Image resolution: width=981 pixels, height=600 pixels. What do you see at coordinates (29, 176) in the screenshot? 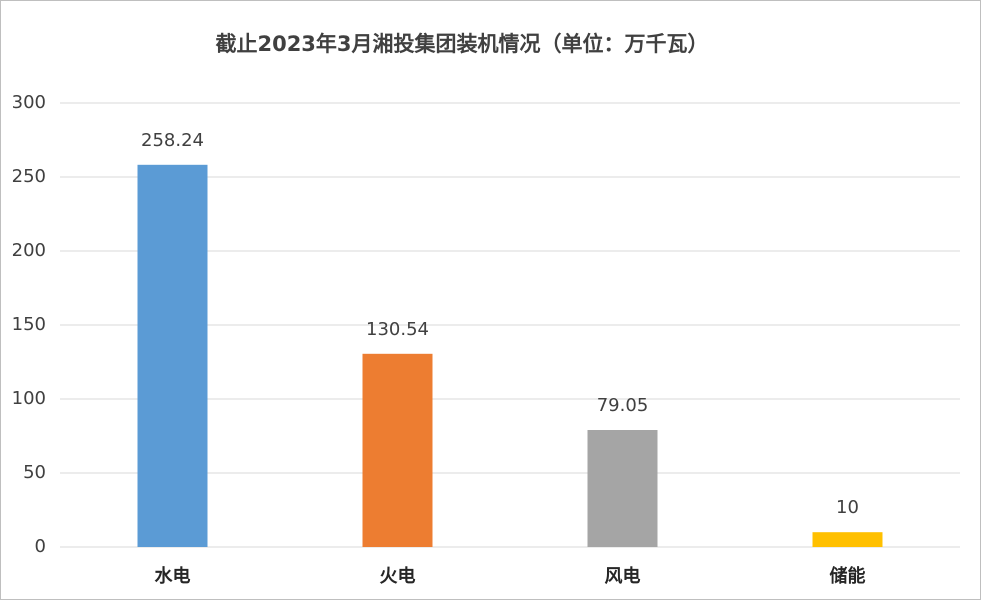
I see `y-tick-label: 250` at bounding box center [29, 176].